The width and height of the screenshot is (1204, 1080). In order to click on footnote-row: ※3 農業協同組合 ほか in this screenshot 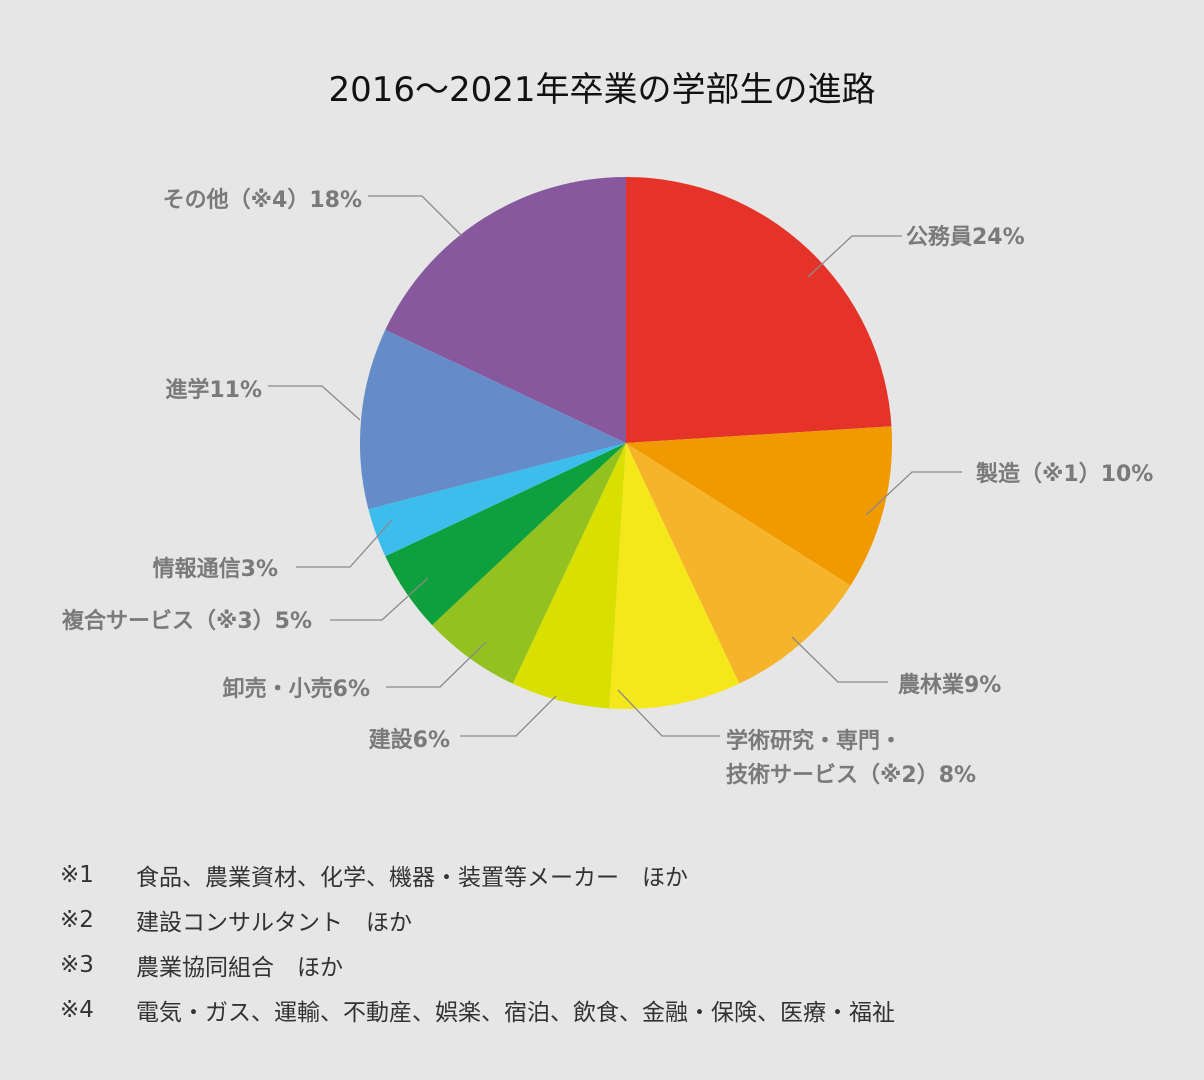, I will do `click(477, 964)`.